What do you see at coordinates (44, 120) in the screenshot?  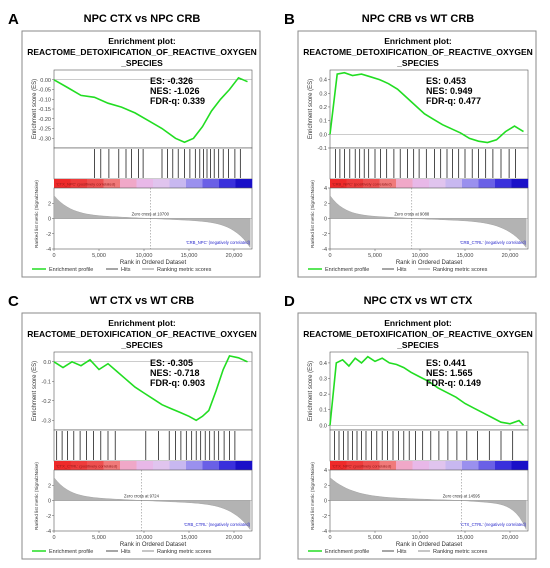 I see `es-y-tick-label: -0.20` at bounding box center [44, 120].